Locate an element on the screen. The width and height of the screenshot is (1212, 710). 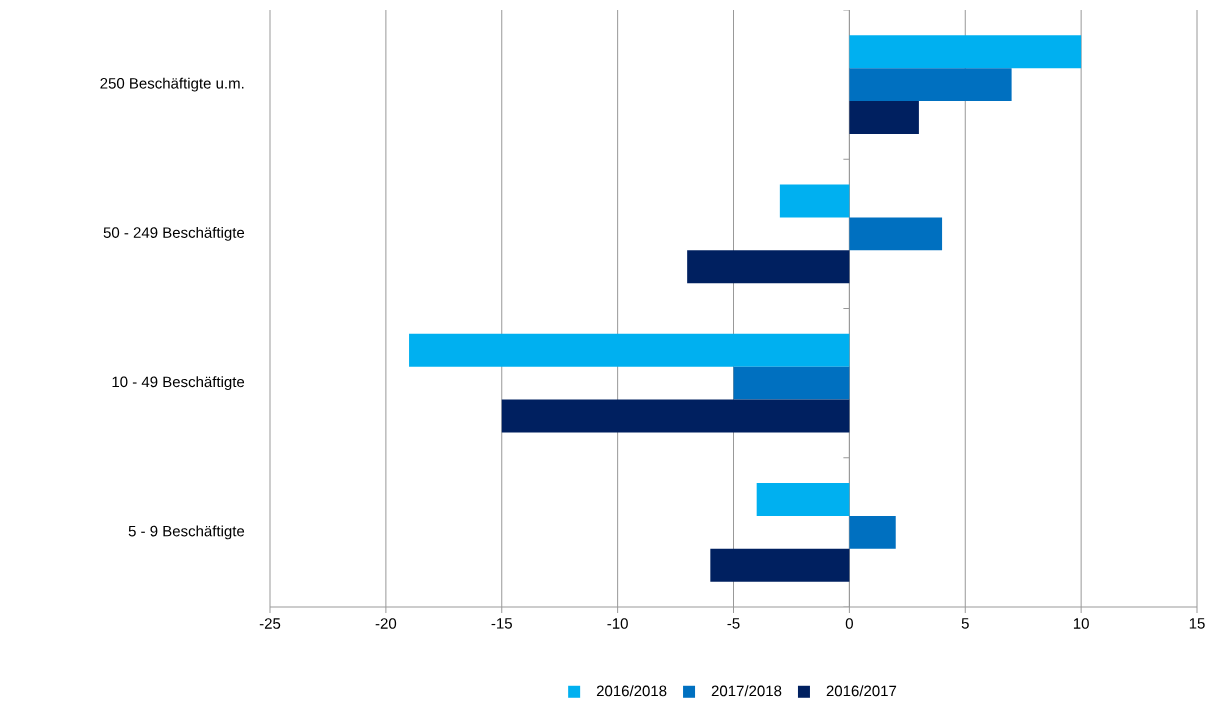
x-tick-label: -25 is located at coordinates (270, 623).